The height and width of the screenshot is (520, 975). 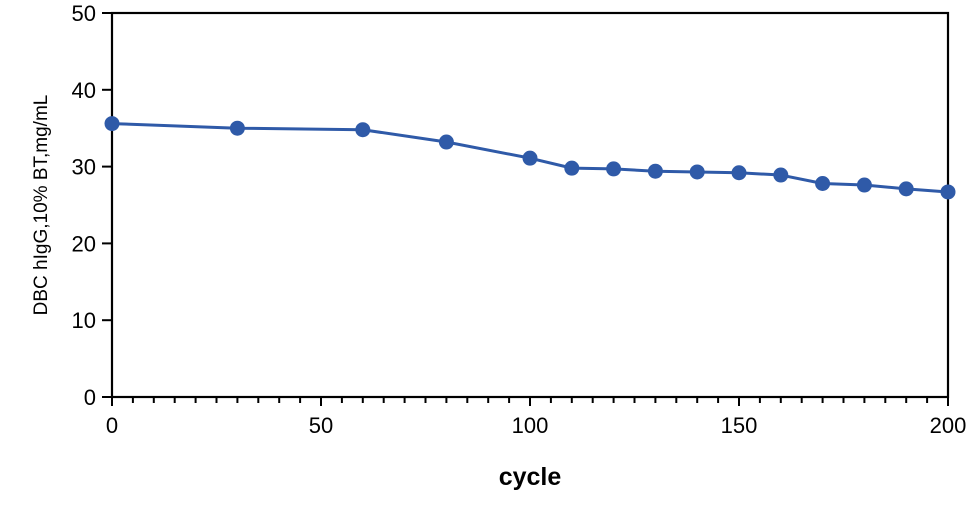 I want to click on x-tick-label: 200, so click(x=948, y=425).